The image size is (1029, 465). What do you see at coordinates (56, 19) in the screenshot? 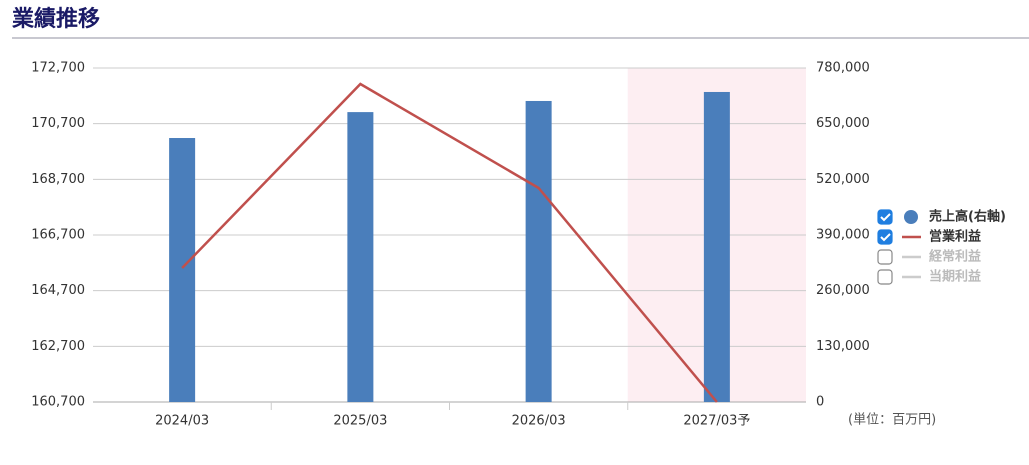
I see `chart-title: 業績推移` at bounding box center [56, 19].